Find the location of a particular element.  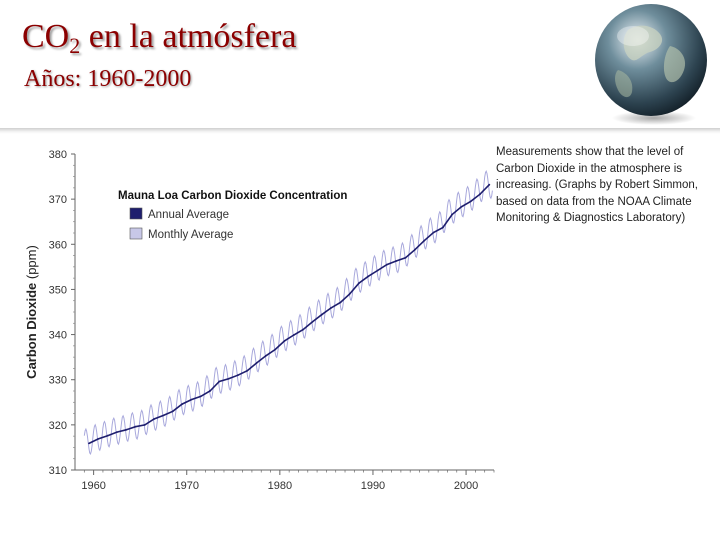

title-rest: en la atmósfera is located at coordinates (188, 36).